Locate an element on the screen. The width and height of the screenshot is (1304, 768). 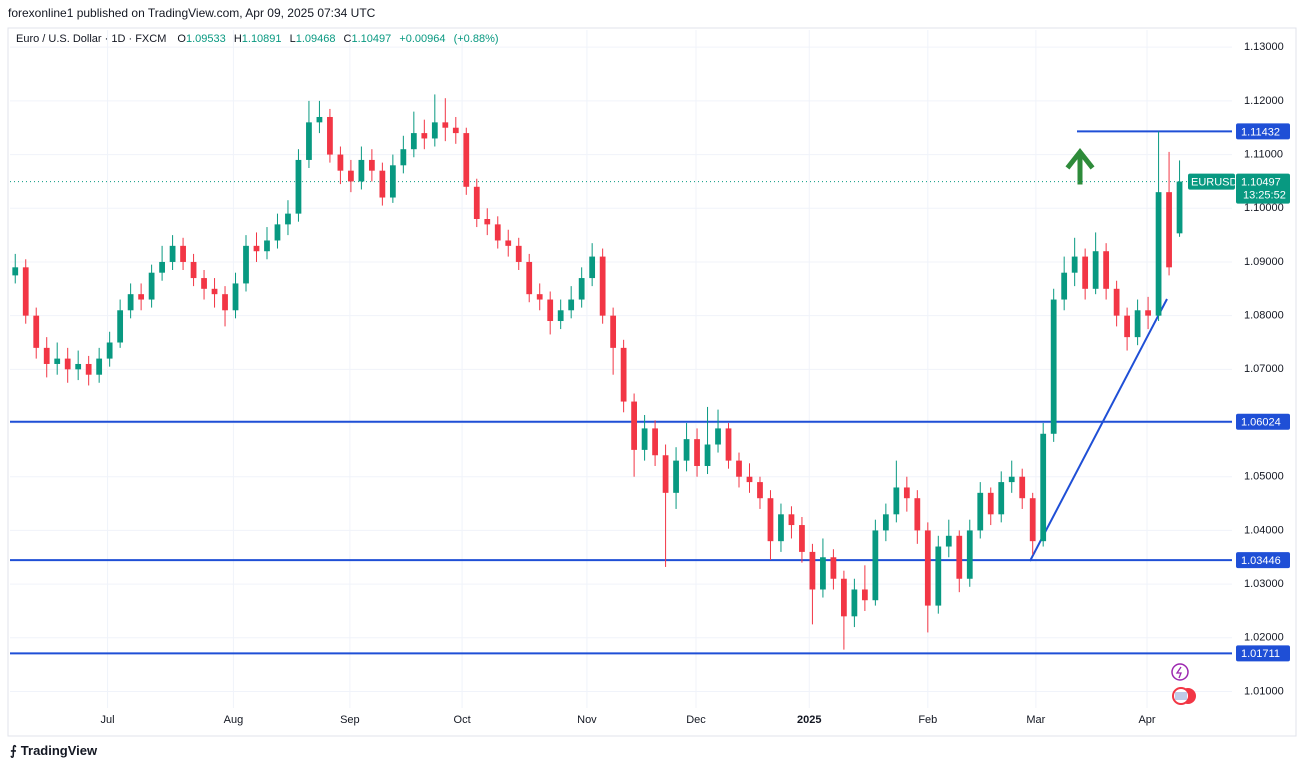
x-tick-label: Sep is located at coordinates (350, 720).